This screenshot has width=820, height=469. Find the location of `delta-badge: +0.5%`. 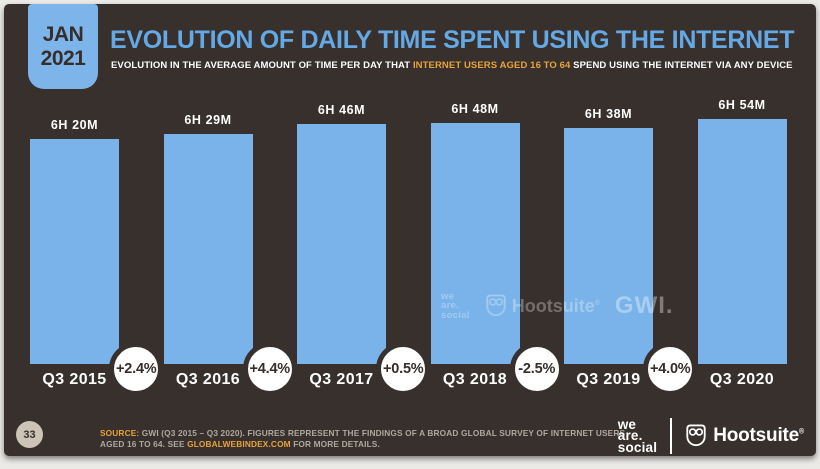

delta-badge: +0.5% is located at coordinates (403, 369).